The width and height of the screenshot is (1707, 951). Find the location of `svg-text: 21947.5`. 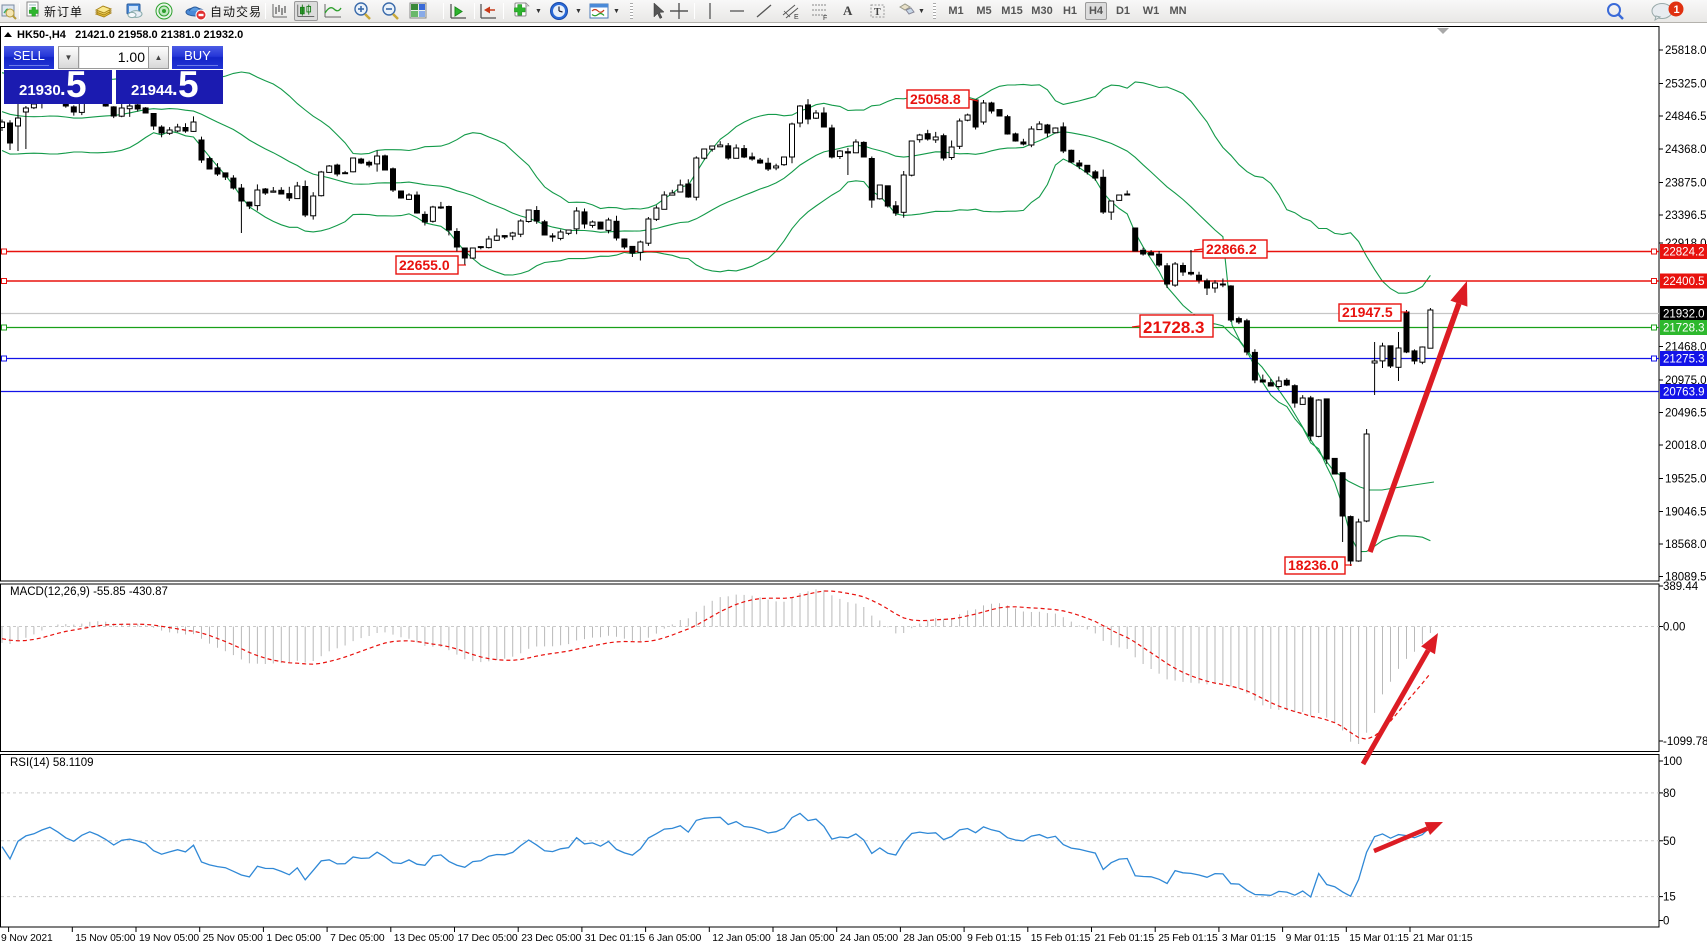

svg-text: 21947.5 is located at coordinates (1367, 312).